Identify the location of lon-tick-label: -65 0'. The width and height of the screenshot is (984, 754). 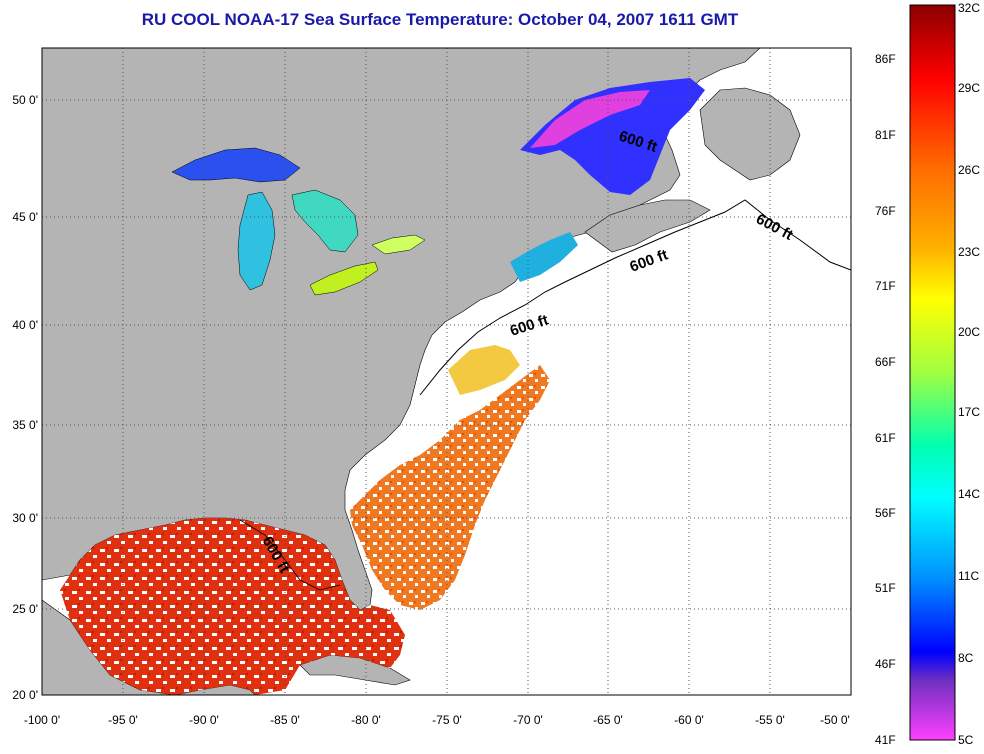
(608, 720).